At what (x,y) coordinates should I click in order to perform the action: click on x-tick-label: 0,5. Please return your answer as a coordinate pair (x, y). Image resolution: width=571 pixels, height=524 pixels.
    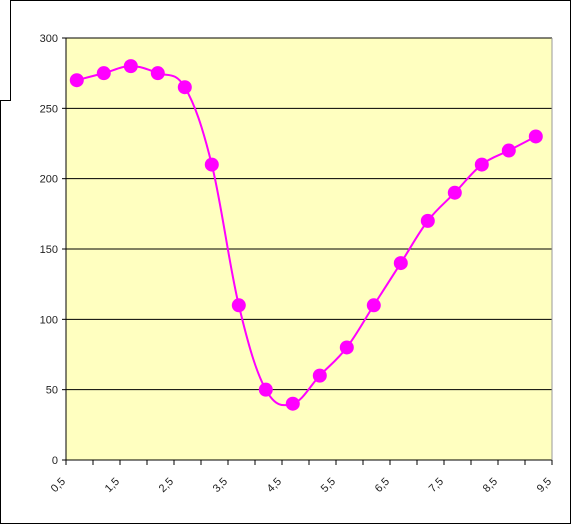
    Looking at the image, I should click on (58, 485).